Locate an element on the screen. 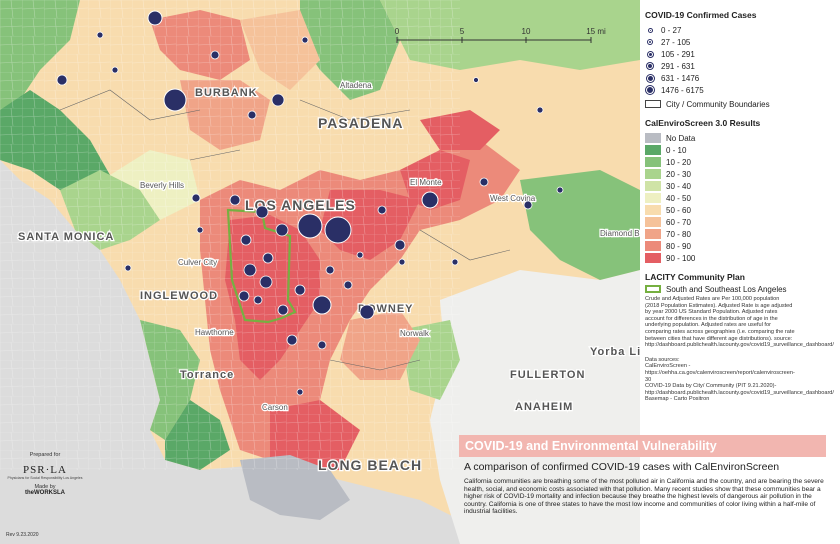 The height and width of the screenshot is (544, 840). cases-class-row: 1476 - 6175 is located at coordinates (740, 90).